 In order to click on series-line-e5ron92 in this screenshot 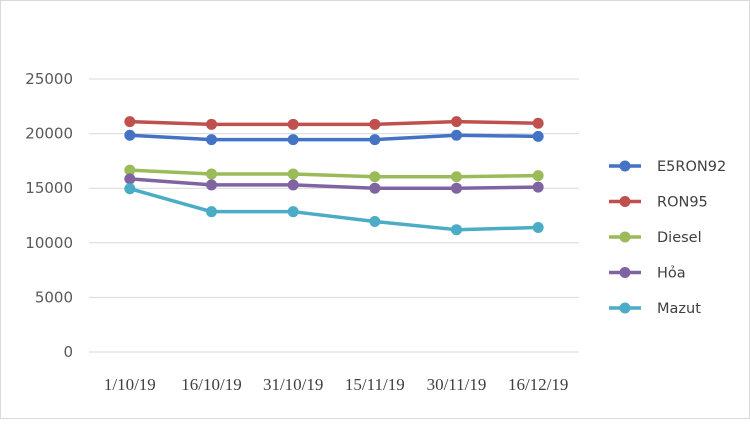, I will do `click(334, 137)`.